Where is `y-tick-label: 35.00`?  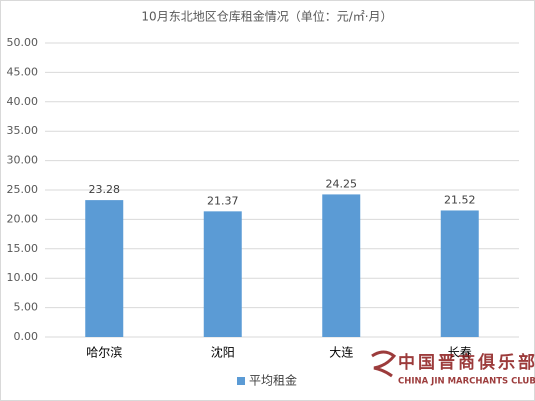 y-tick-label: 35.00 is located at coordinates (23, 130).